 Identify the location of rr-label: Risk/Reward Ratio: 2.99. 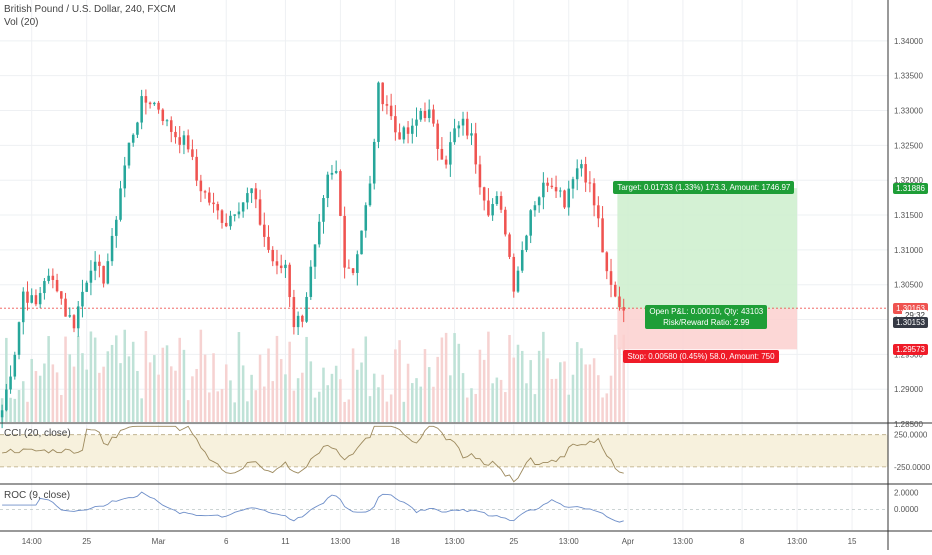
(706, 322).